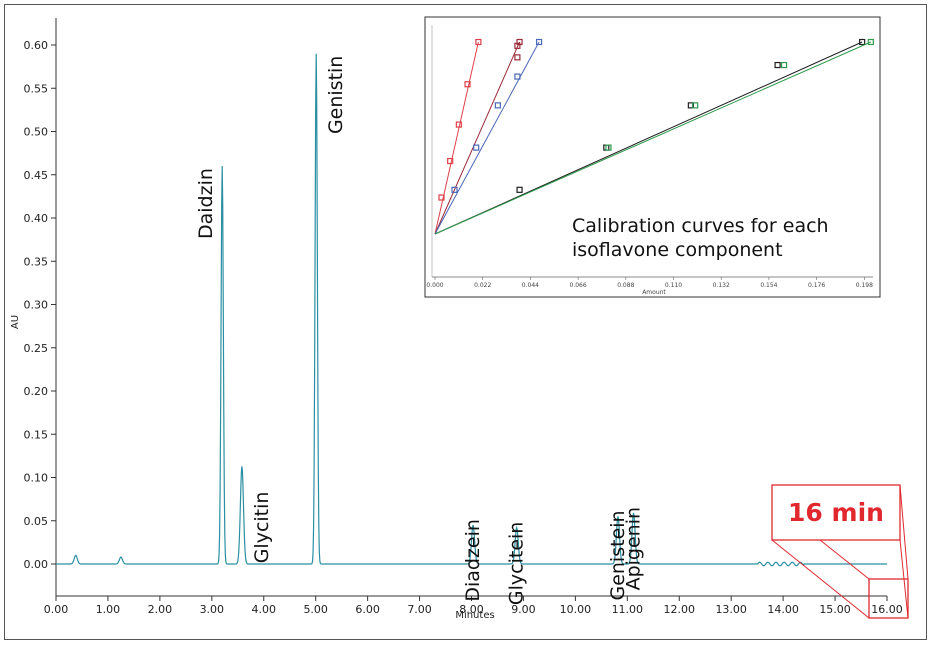 The width and height of the screenshot is (933, 645). I want to click on x-tick-label: 11.00, so click(628, 609).